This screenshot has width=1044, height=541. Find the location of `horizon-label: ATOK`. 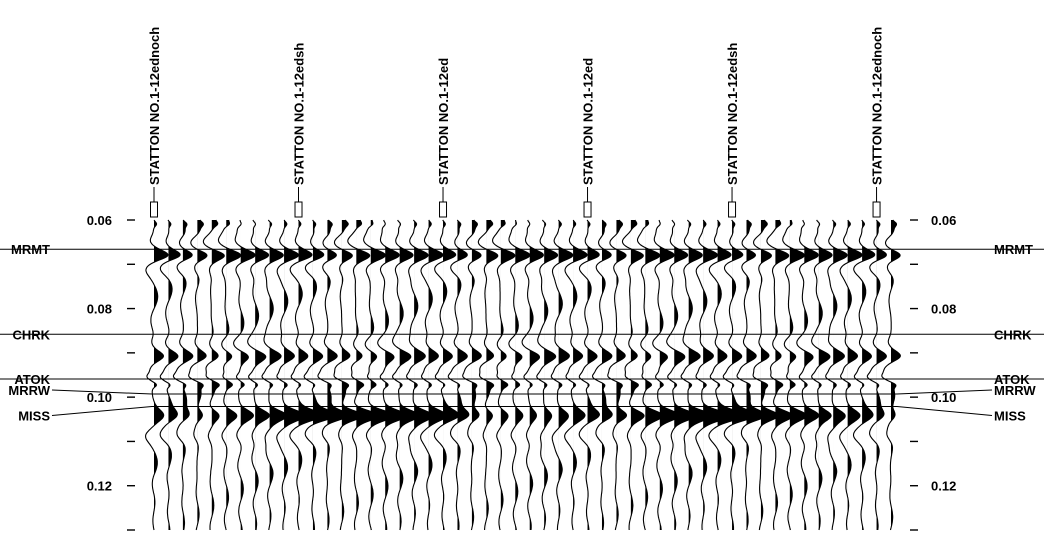

horizon-label: ATOK is located at coordinates (1012, 379).